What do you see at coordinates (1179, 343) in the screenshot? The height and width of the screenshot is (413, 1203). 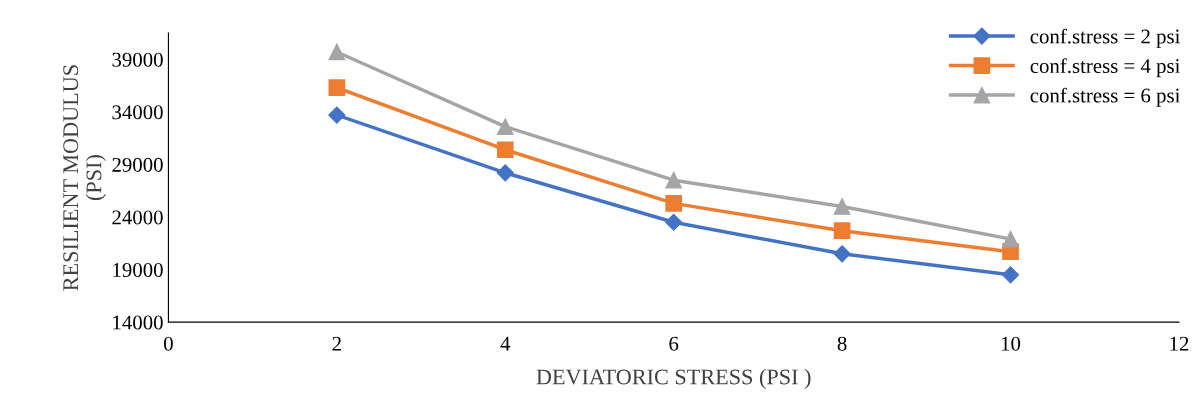 I see `x-tick-label: 12` at bounding box center [1179, 343].